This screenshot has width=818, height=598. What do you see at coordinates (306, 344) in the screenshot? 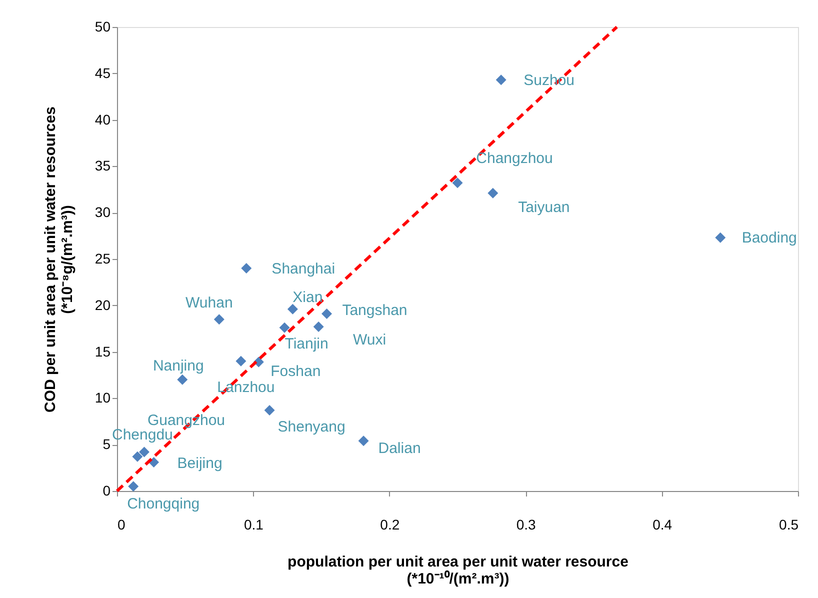
I see `annotation: Tianjin` at bounding box center [306, 344].